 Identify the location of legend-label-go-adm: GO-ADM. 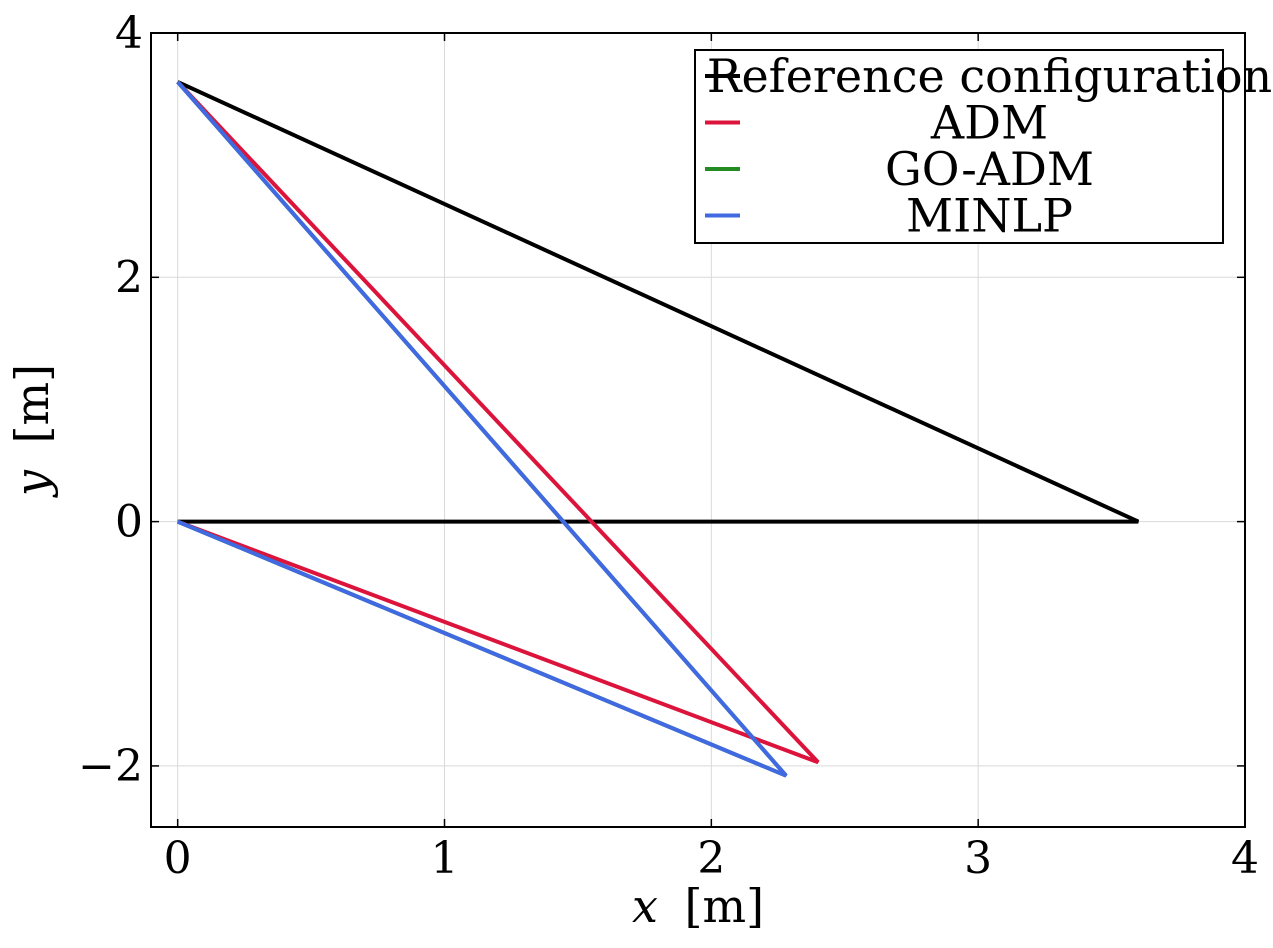
(989, 169).